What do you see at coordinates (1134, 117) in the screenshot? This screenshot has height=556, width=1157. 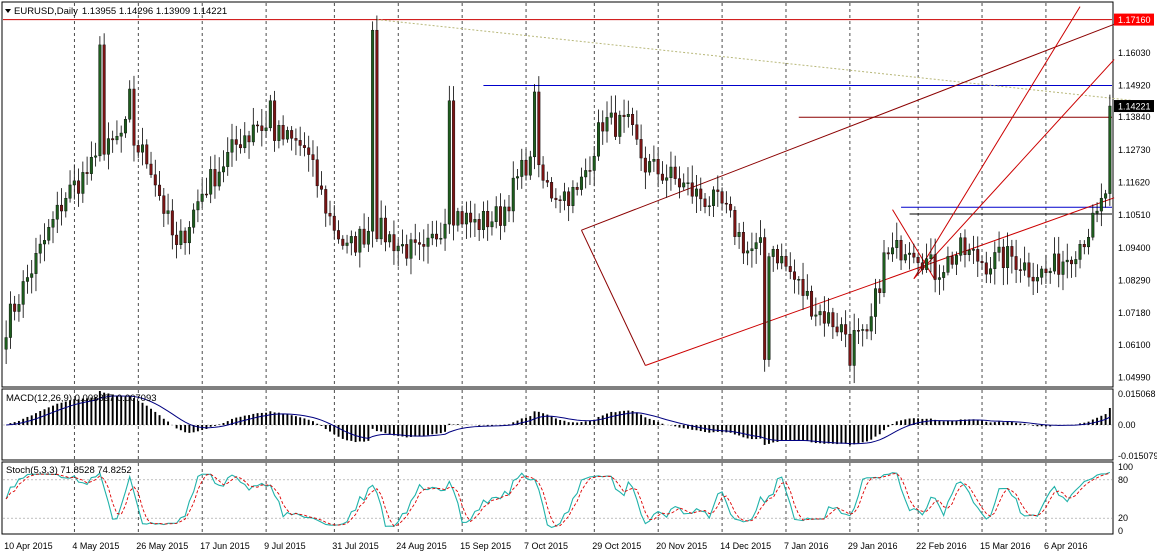 I see `price-axis-label: 1.13840` at bounding box center [1134, 117].